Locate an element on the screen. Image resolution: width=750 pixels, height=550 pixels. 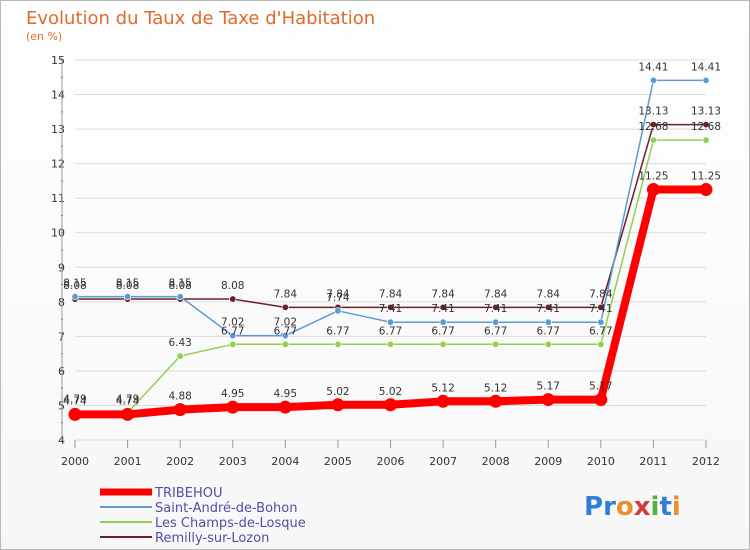
legend-label: Remilly-sur-Lozon is located at coordinates (212, 538).